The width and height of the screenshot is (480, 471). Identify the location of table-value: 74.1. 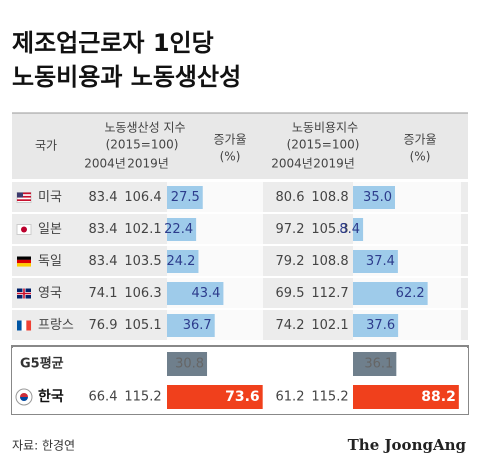
(103, 293).